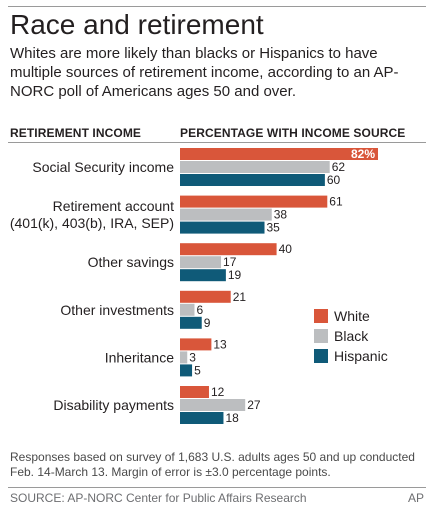 This screenshot has height=512, width=434. What do you see at coordinates (192, 357) in the screenshot?
I see `value-label-inheritance-black: 3` at bounding box center [192, 357].